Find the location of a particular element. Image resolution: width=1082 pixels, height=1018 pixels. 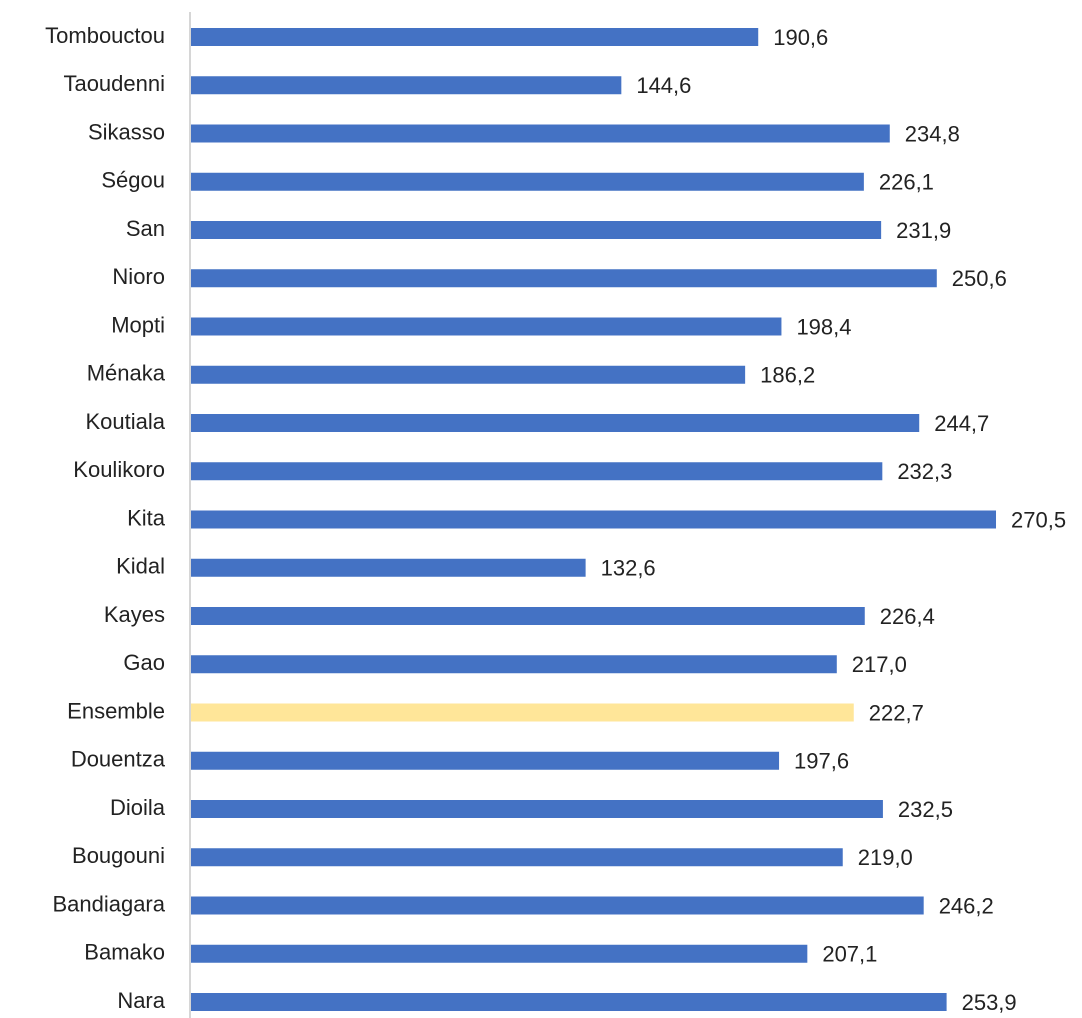

data-label: 246,2 is located at coordinates (966, 905).